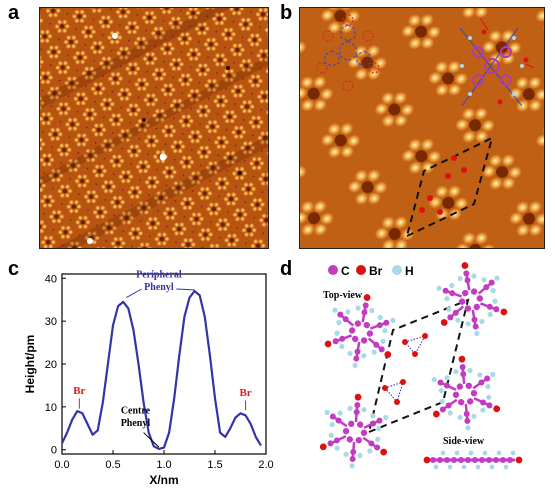  Describe the element at coordinates (51, 365) in the screenshot. I see `y-tick-label: 20` at that location.